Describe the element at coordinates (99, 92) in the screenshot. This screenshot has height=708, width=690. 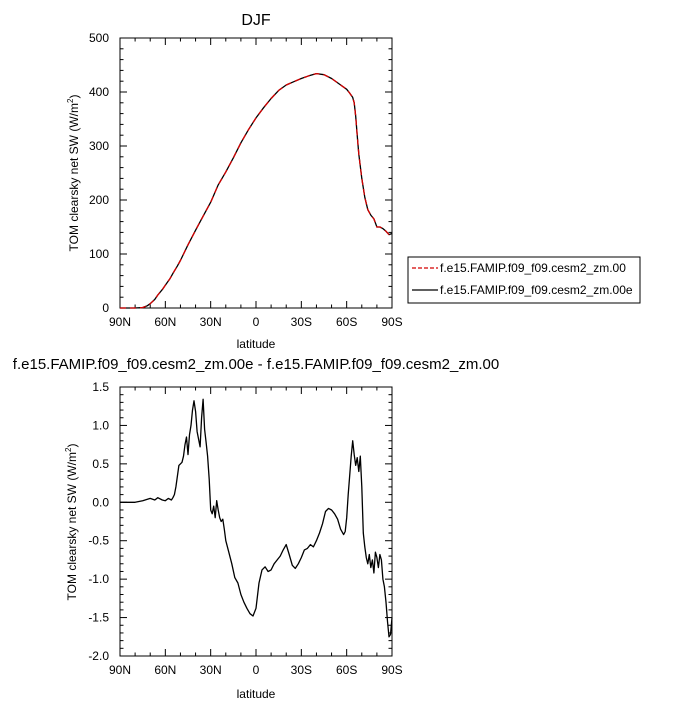
I see `top-y-tick-label: 400` at that location.